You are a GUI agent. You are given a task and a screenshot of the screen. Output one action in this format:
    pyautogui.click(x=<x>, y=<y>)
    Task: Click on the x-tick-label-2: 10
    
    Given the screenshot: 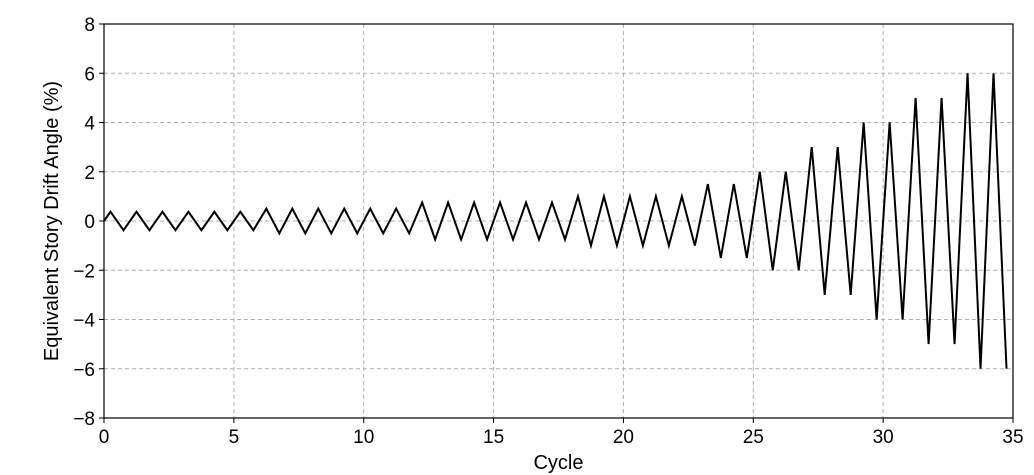 What is the action you would take?
    pyautogui.click(x=363, y=437)
    